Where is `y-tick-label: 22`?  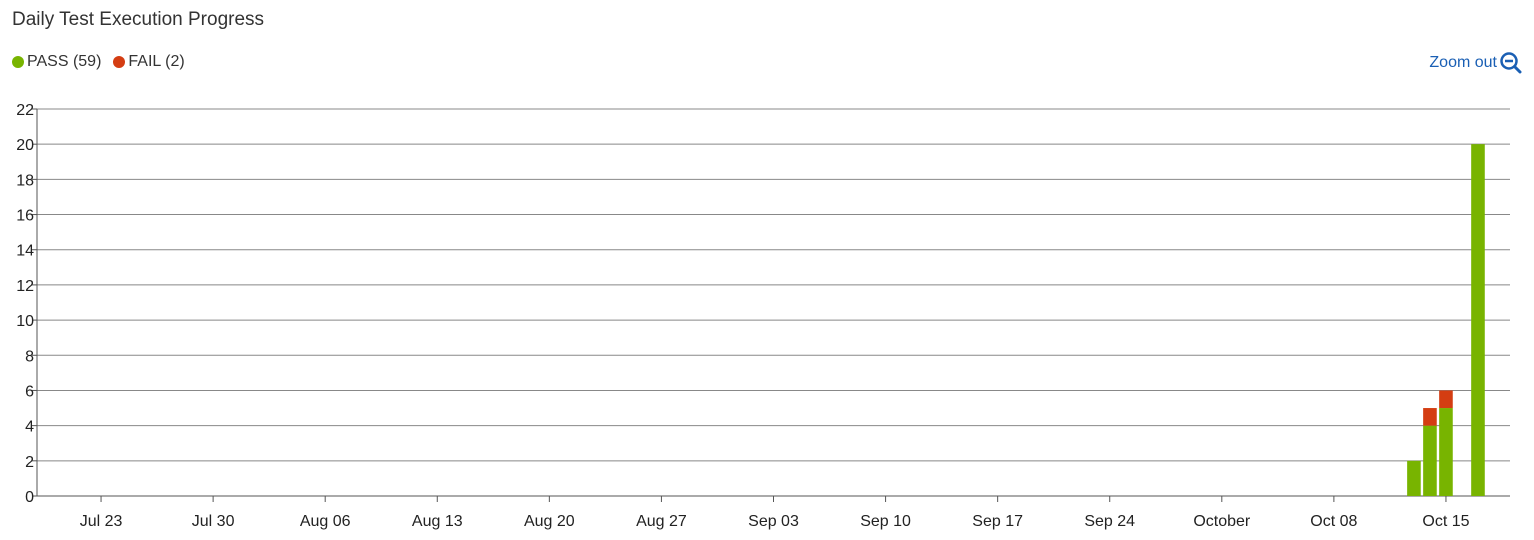
y-tick-label: 22 is located at coordinates (25, 110).